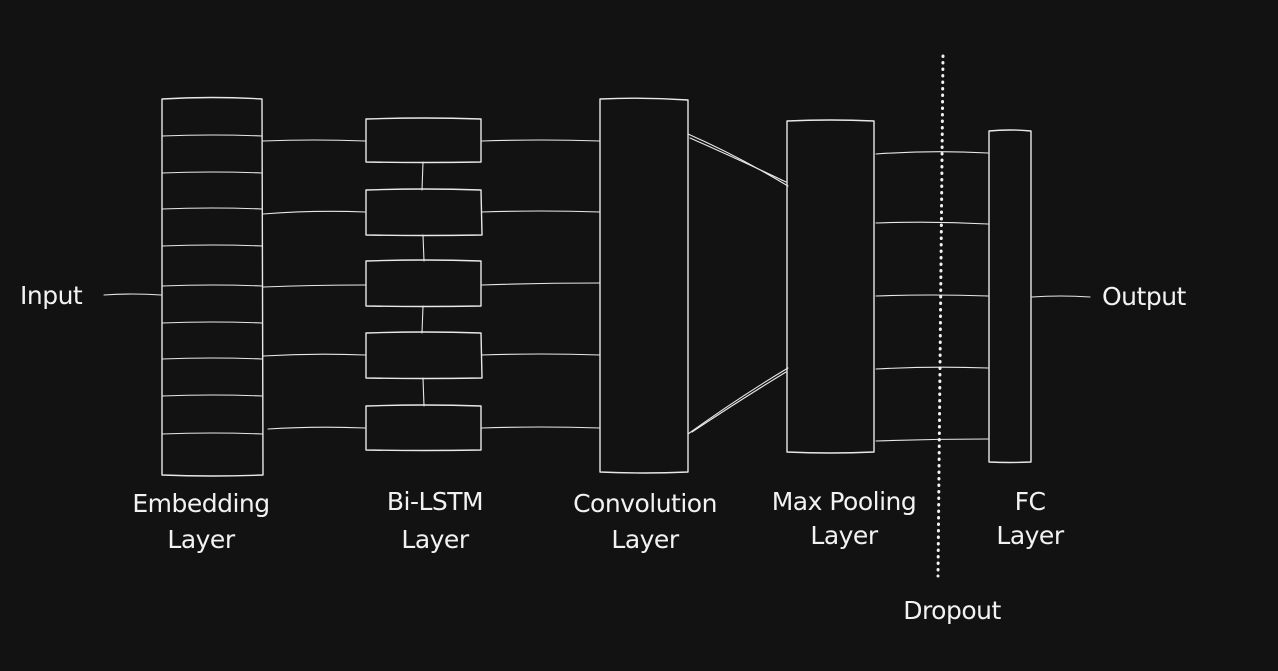  I want to click on bilstm-label-line1: Bi-LSTM, so click(435, 501).